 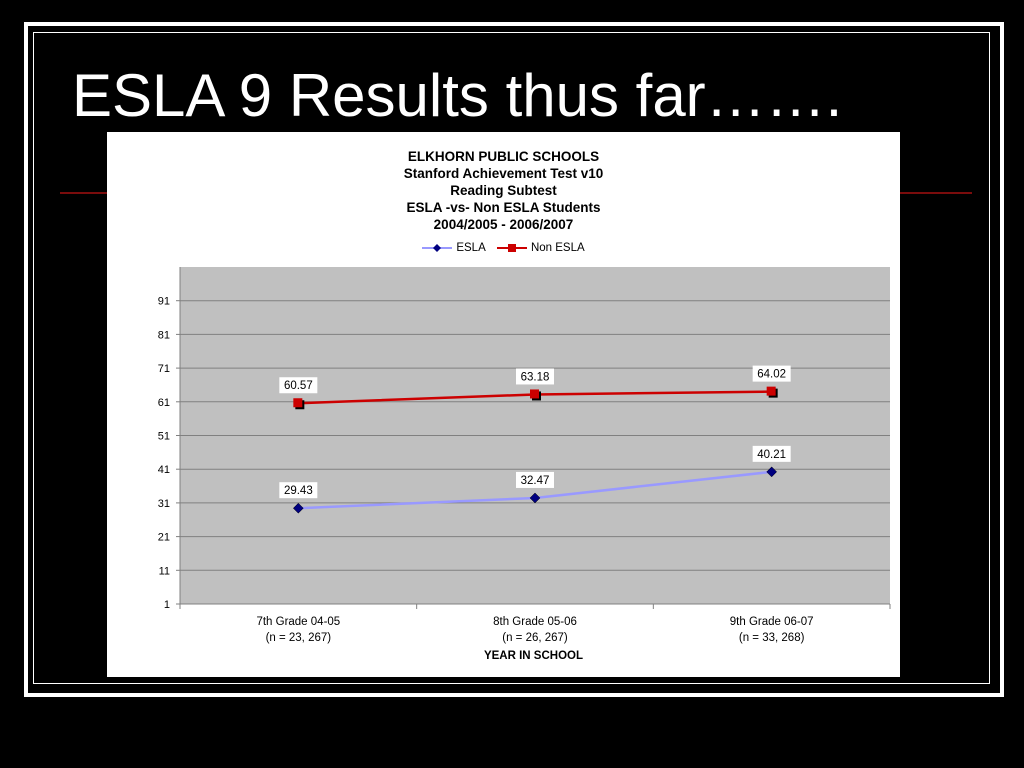 I want to click on data-label: 64.02, so click(x=771, y=375).